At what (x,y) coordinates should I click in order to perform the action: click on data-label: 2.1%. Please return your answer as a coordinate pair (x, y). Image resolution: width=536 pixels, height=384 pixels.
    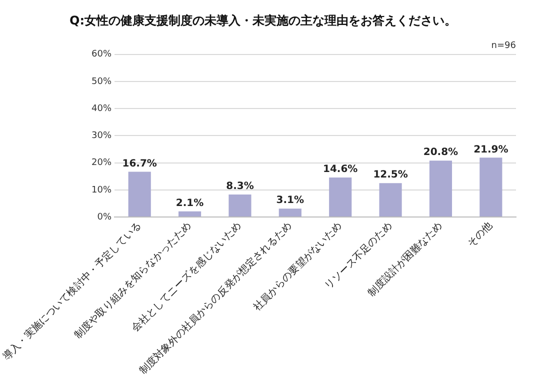
    Looking at the image, I should click on (190, 203).